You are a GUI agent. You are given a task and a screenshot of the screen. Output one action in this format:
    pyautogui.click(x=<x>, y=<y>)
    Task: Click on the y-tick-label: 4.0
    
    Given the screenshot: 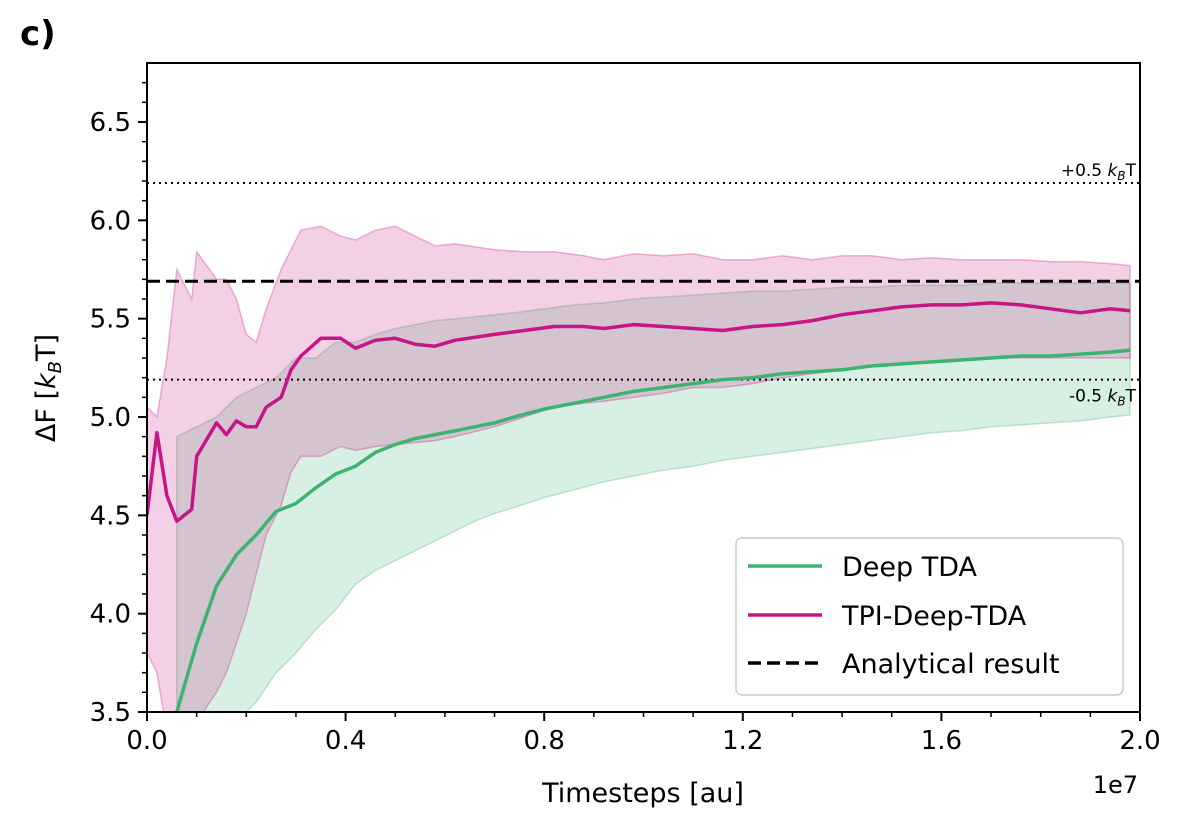 What is the action you would take?
    pyautogui.click(x=110, y=615)
    